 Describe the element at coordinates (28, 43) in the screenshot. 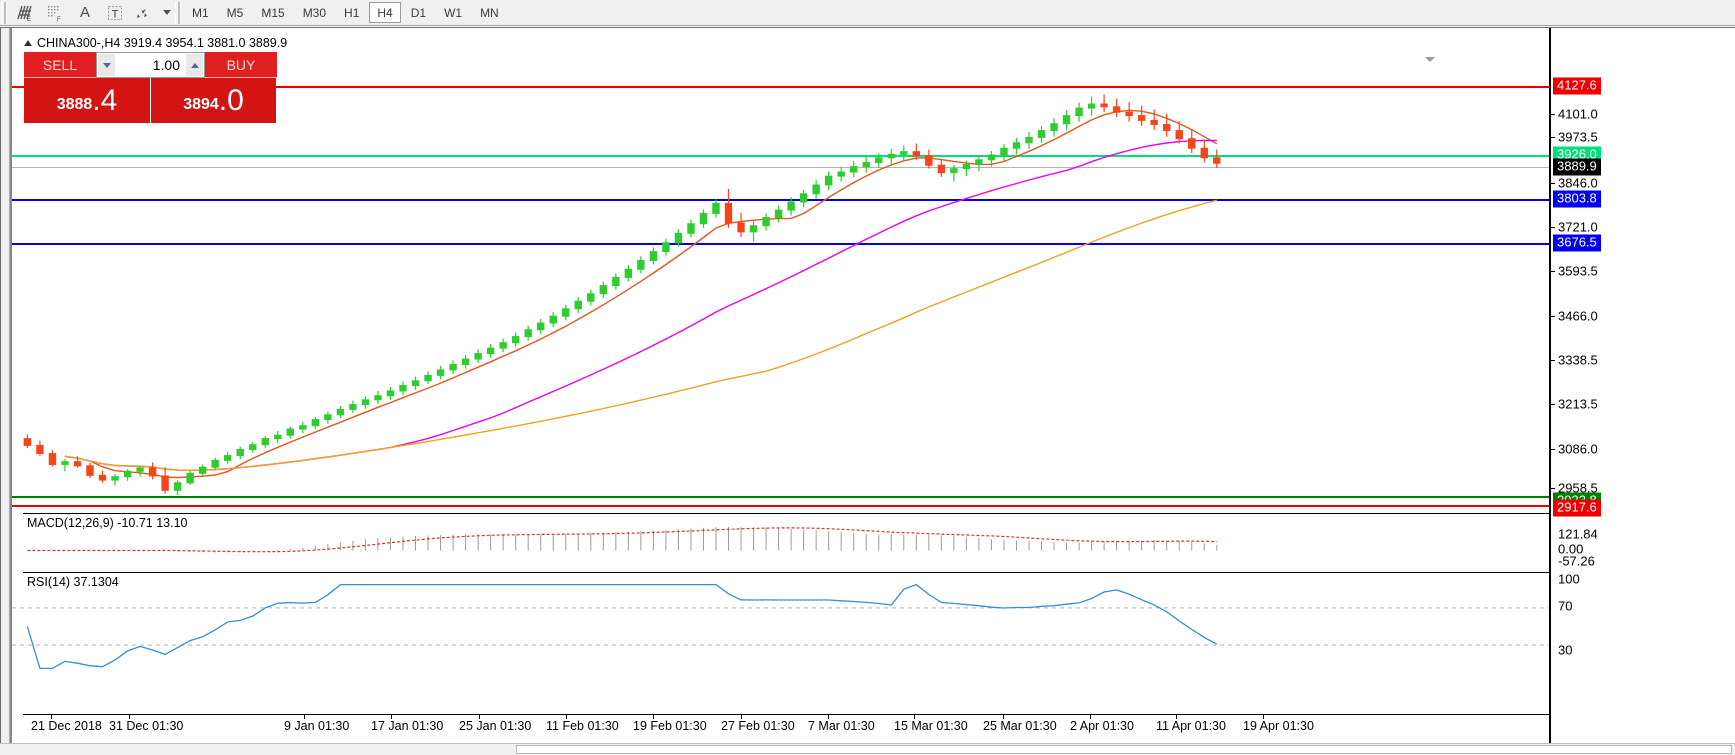

I see `collapse-triangle-icon` at that location.